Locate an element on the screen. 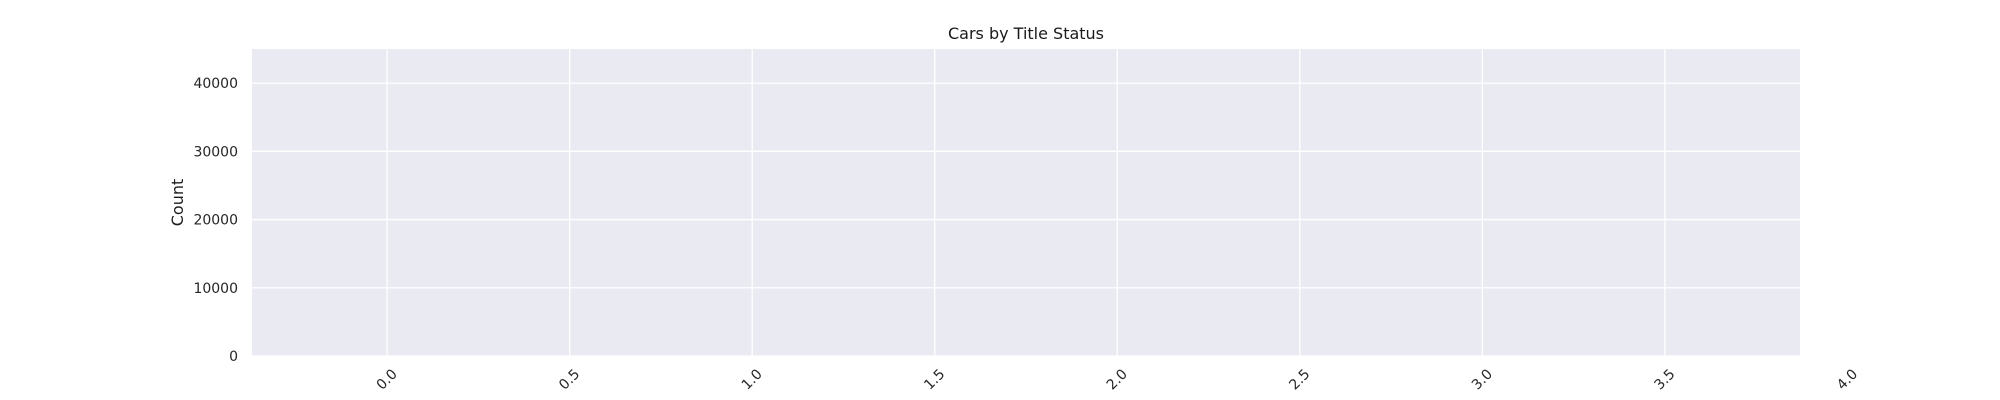  x-axis-ticks: 0.0 0.5 1.0 1.5 2.0 2.5 3.0 3.5 4.0 is located at coordinates (1117, 379).